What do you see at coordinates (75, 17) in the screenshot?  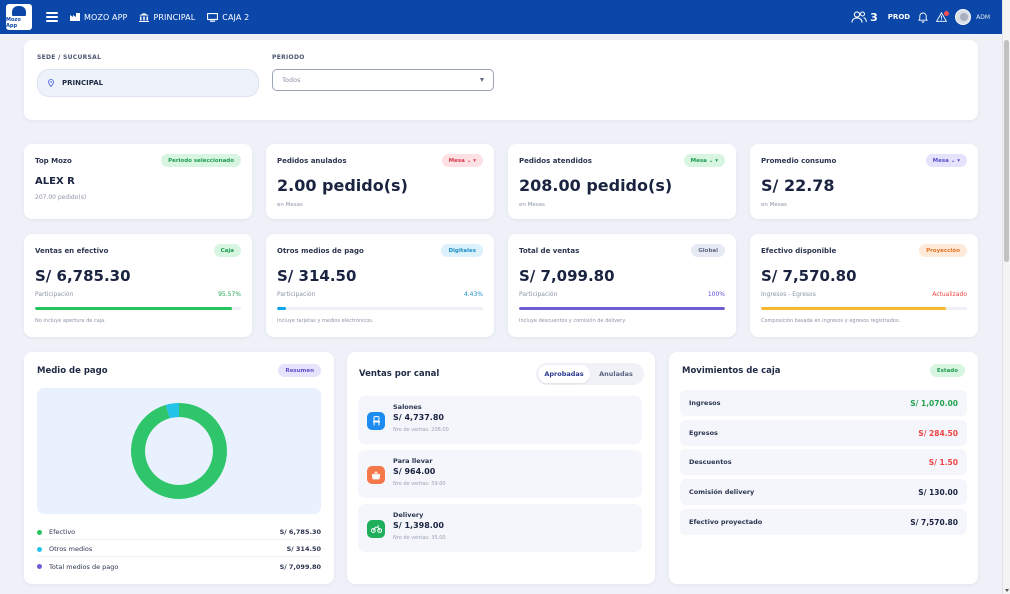 I see `factory-icon` at bounding box center [75, 17].